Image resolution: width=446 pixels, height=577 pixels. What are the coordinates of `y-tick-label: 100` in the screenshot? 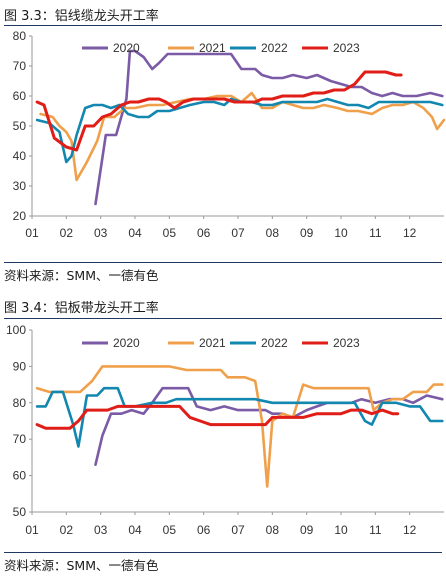 It's located at (16, 330).